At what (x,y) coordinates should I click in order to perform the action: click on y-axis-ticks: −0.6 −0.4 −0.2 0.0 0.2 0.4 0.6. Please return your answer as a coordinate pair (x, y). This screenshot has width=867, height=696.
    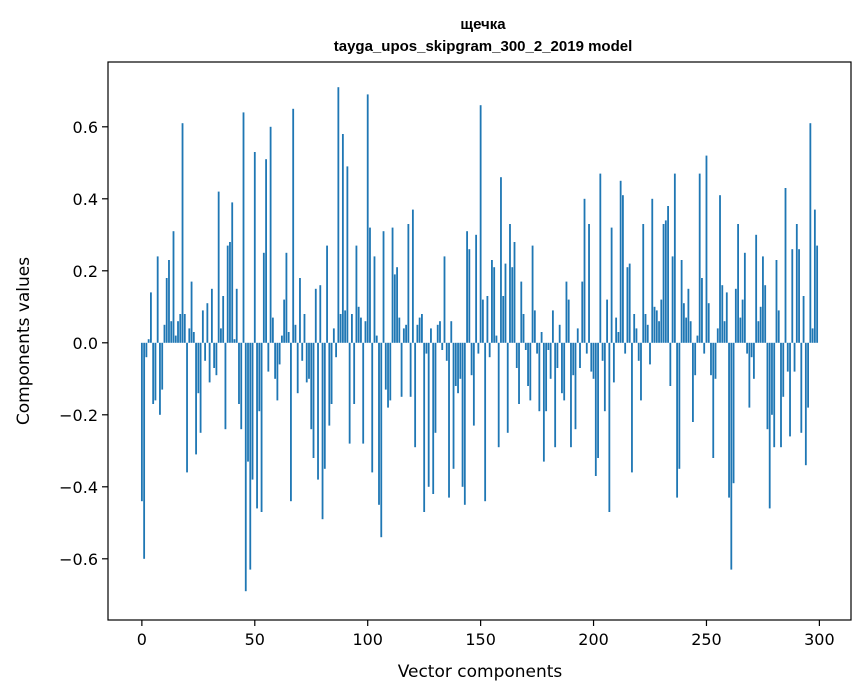
    Looking at the image, I should click on (83, 343).